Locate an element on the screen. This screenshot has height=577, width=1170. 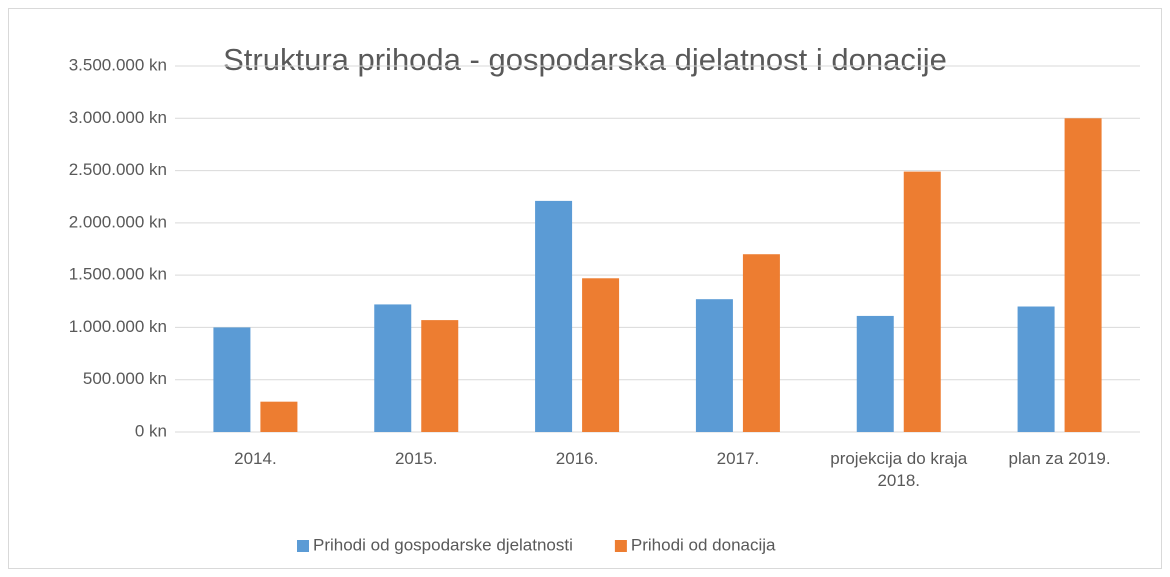
x-tick-label-box: 2017. is located at coordinates (738, 458).